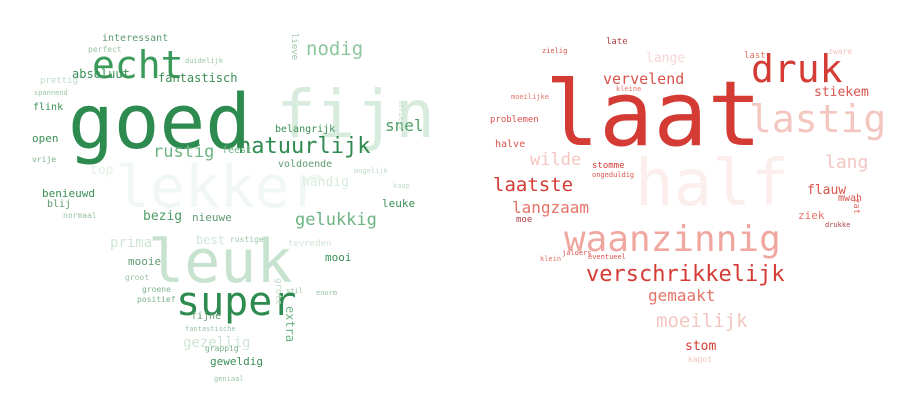 The image size is (917, 400). I want to click on word-laat: laat, so click(653, 114).